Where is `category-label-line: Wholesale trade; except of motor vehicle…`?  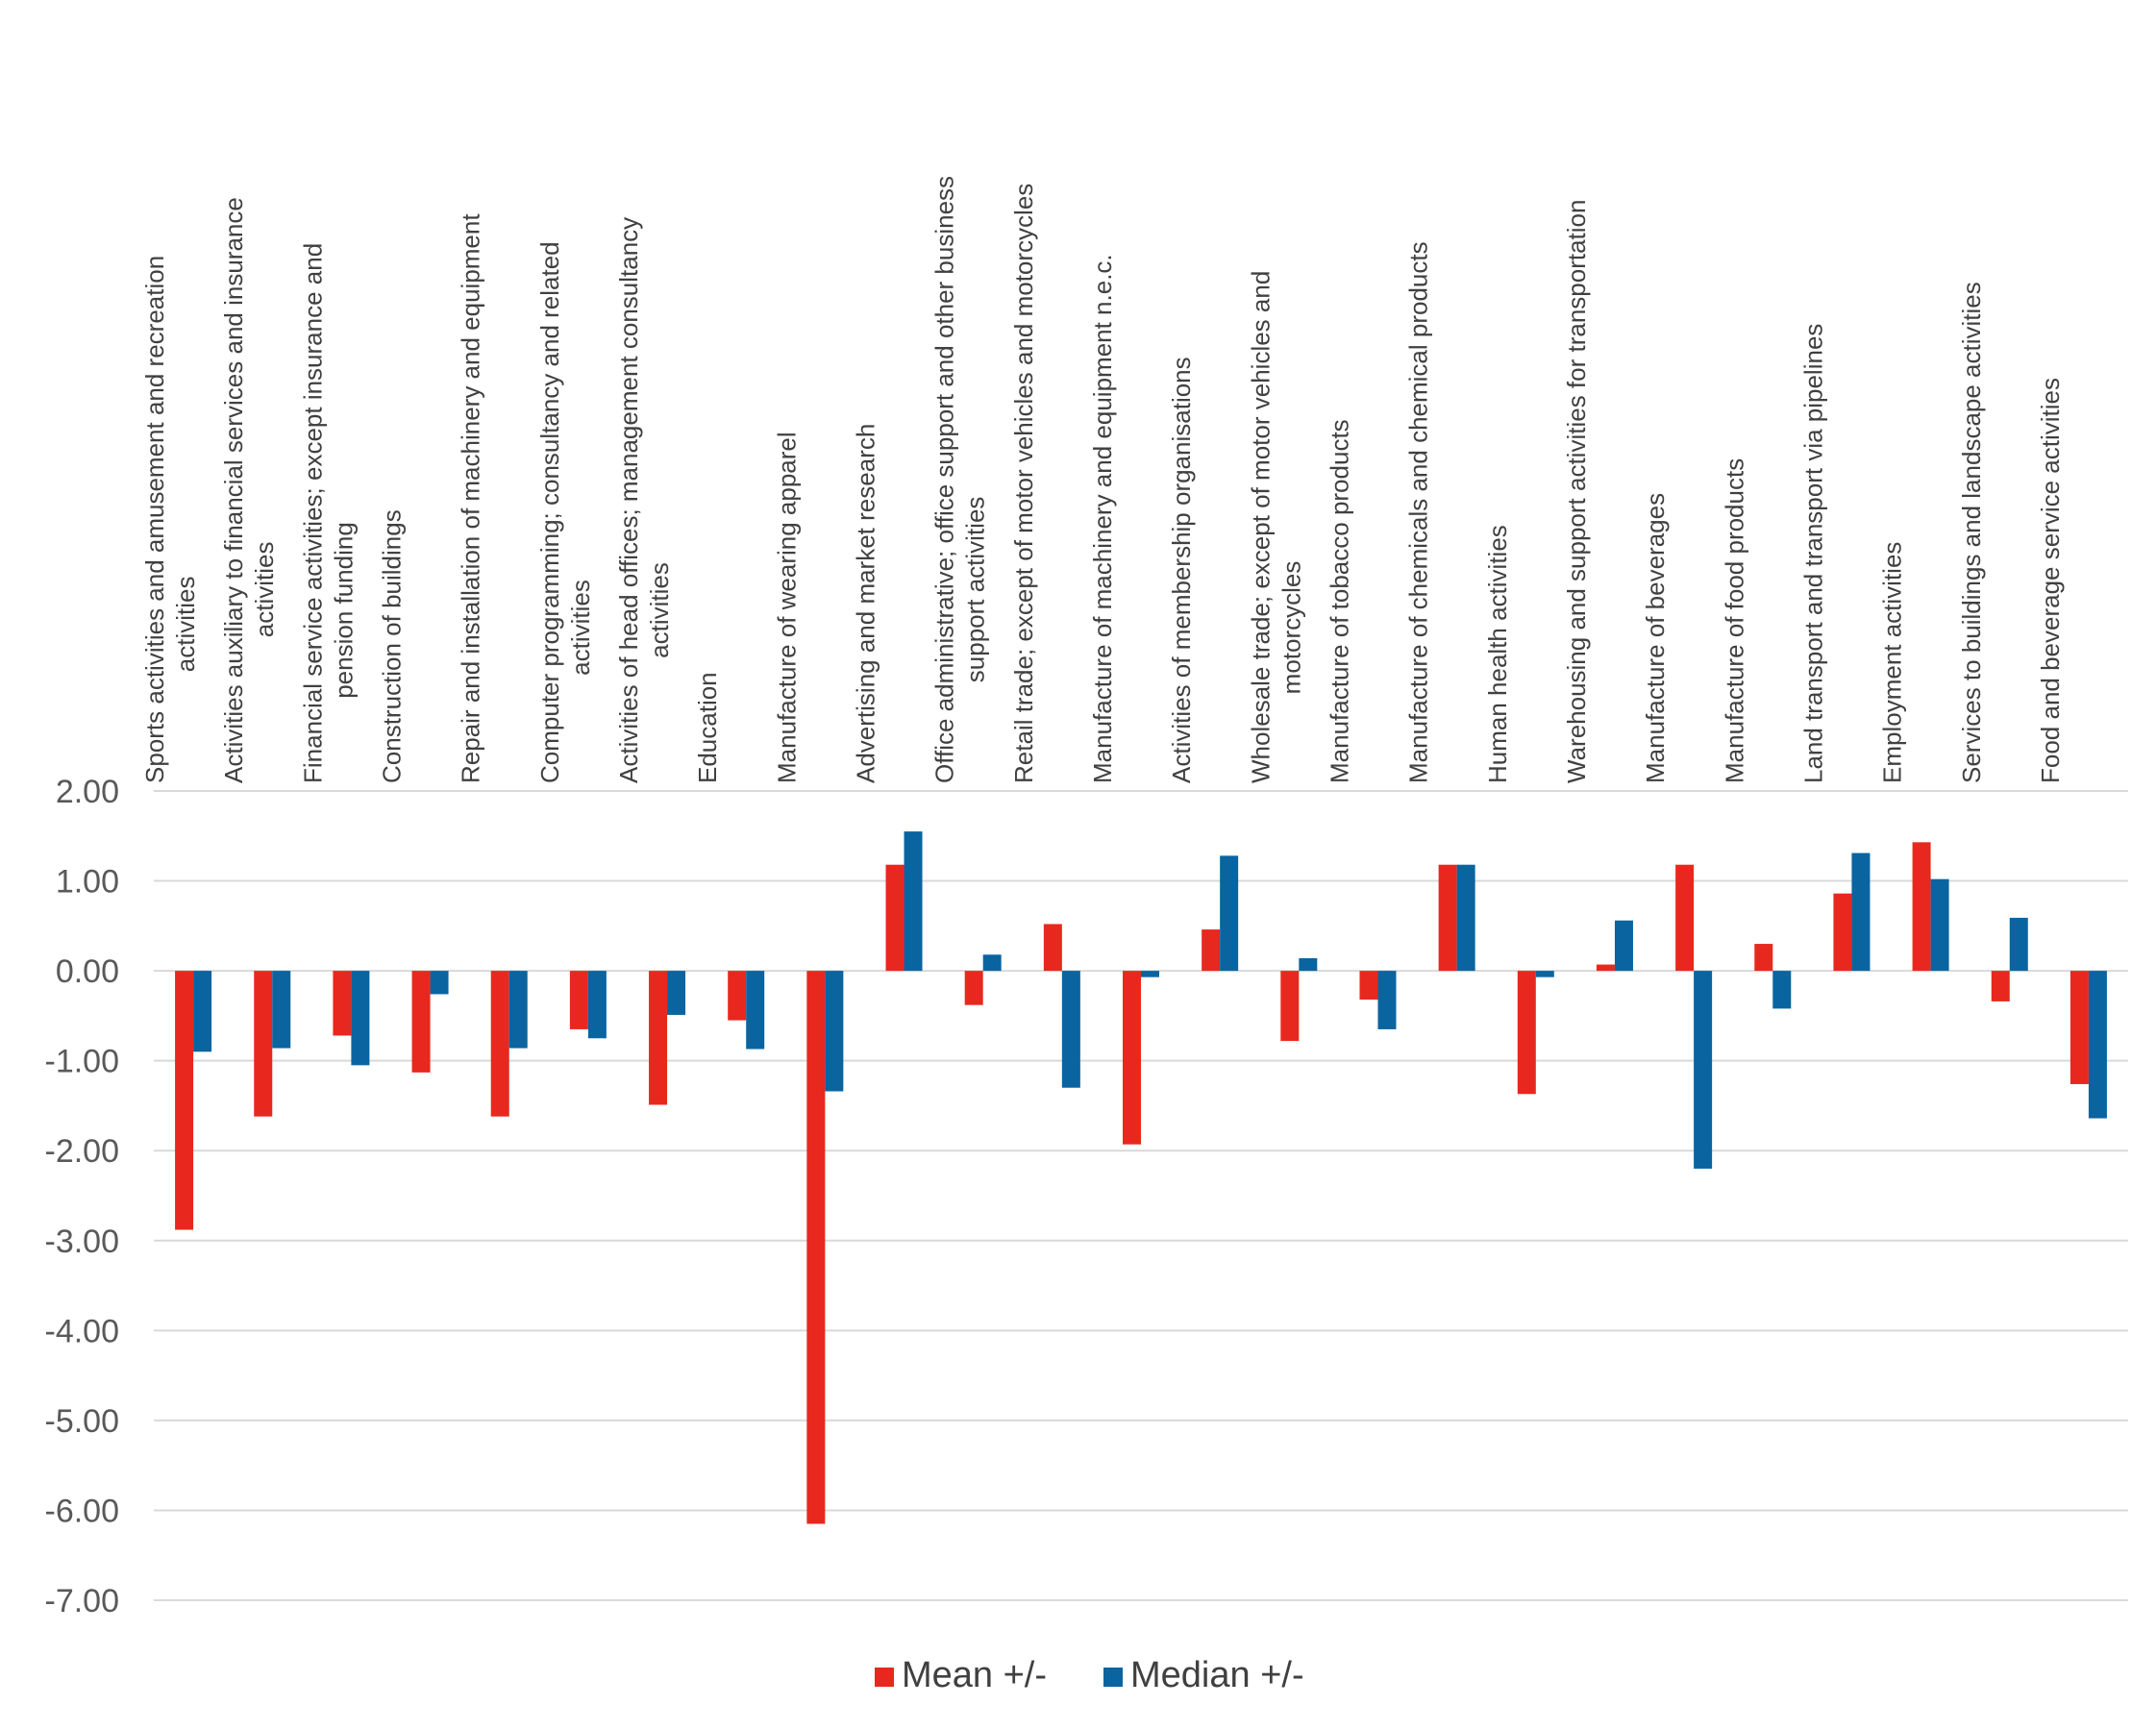 category-label-line: Wholesale trade; except of motor vehicle… is located at coordinates (1260, 527).